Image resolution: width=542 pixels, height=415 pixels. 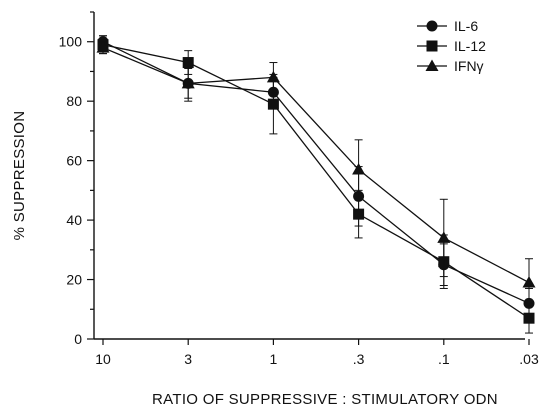 I want to click on y-axis-title: % SUPPRESSION, so click(x=19, y=176).